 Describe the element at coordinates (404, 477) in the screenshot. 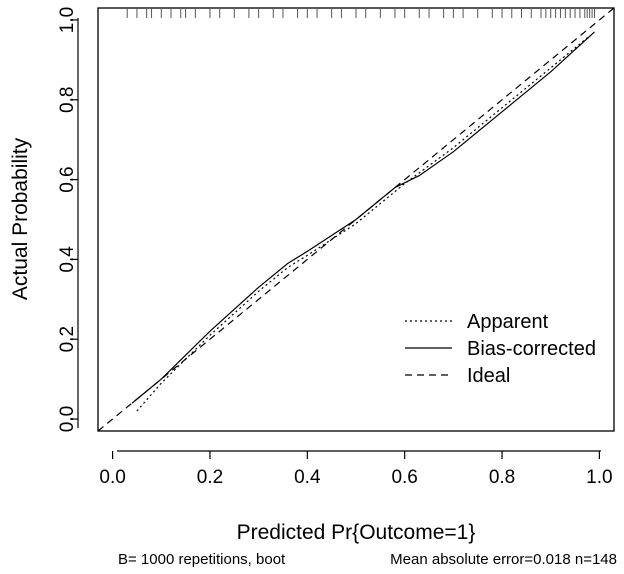

I see `x-tick-label: 0.6` at that location.